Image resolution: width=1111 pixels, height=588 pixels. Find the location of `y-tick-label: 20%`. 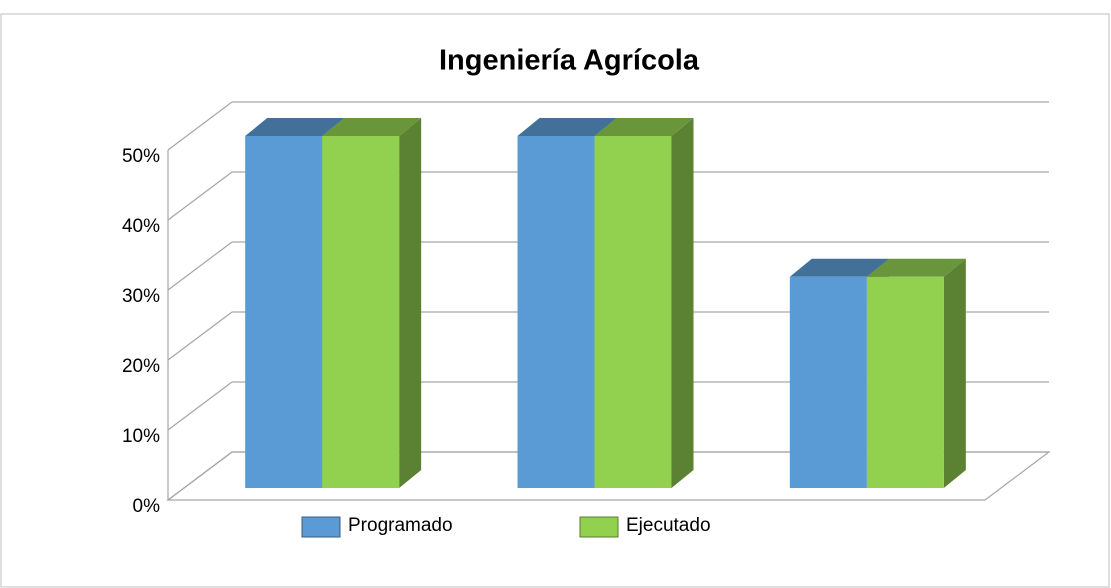

y-tick-label: 20% is located at coordinates (141, 366).